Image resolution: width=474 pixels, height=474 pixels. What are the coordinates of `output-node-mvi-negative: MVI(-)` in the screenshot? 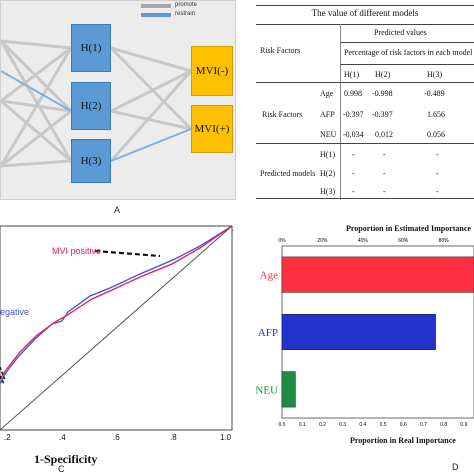 It's located at (212, 71).